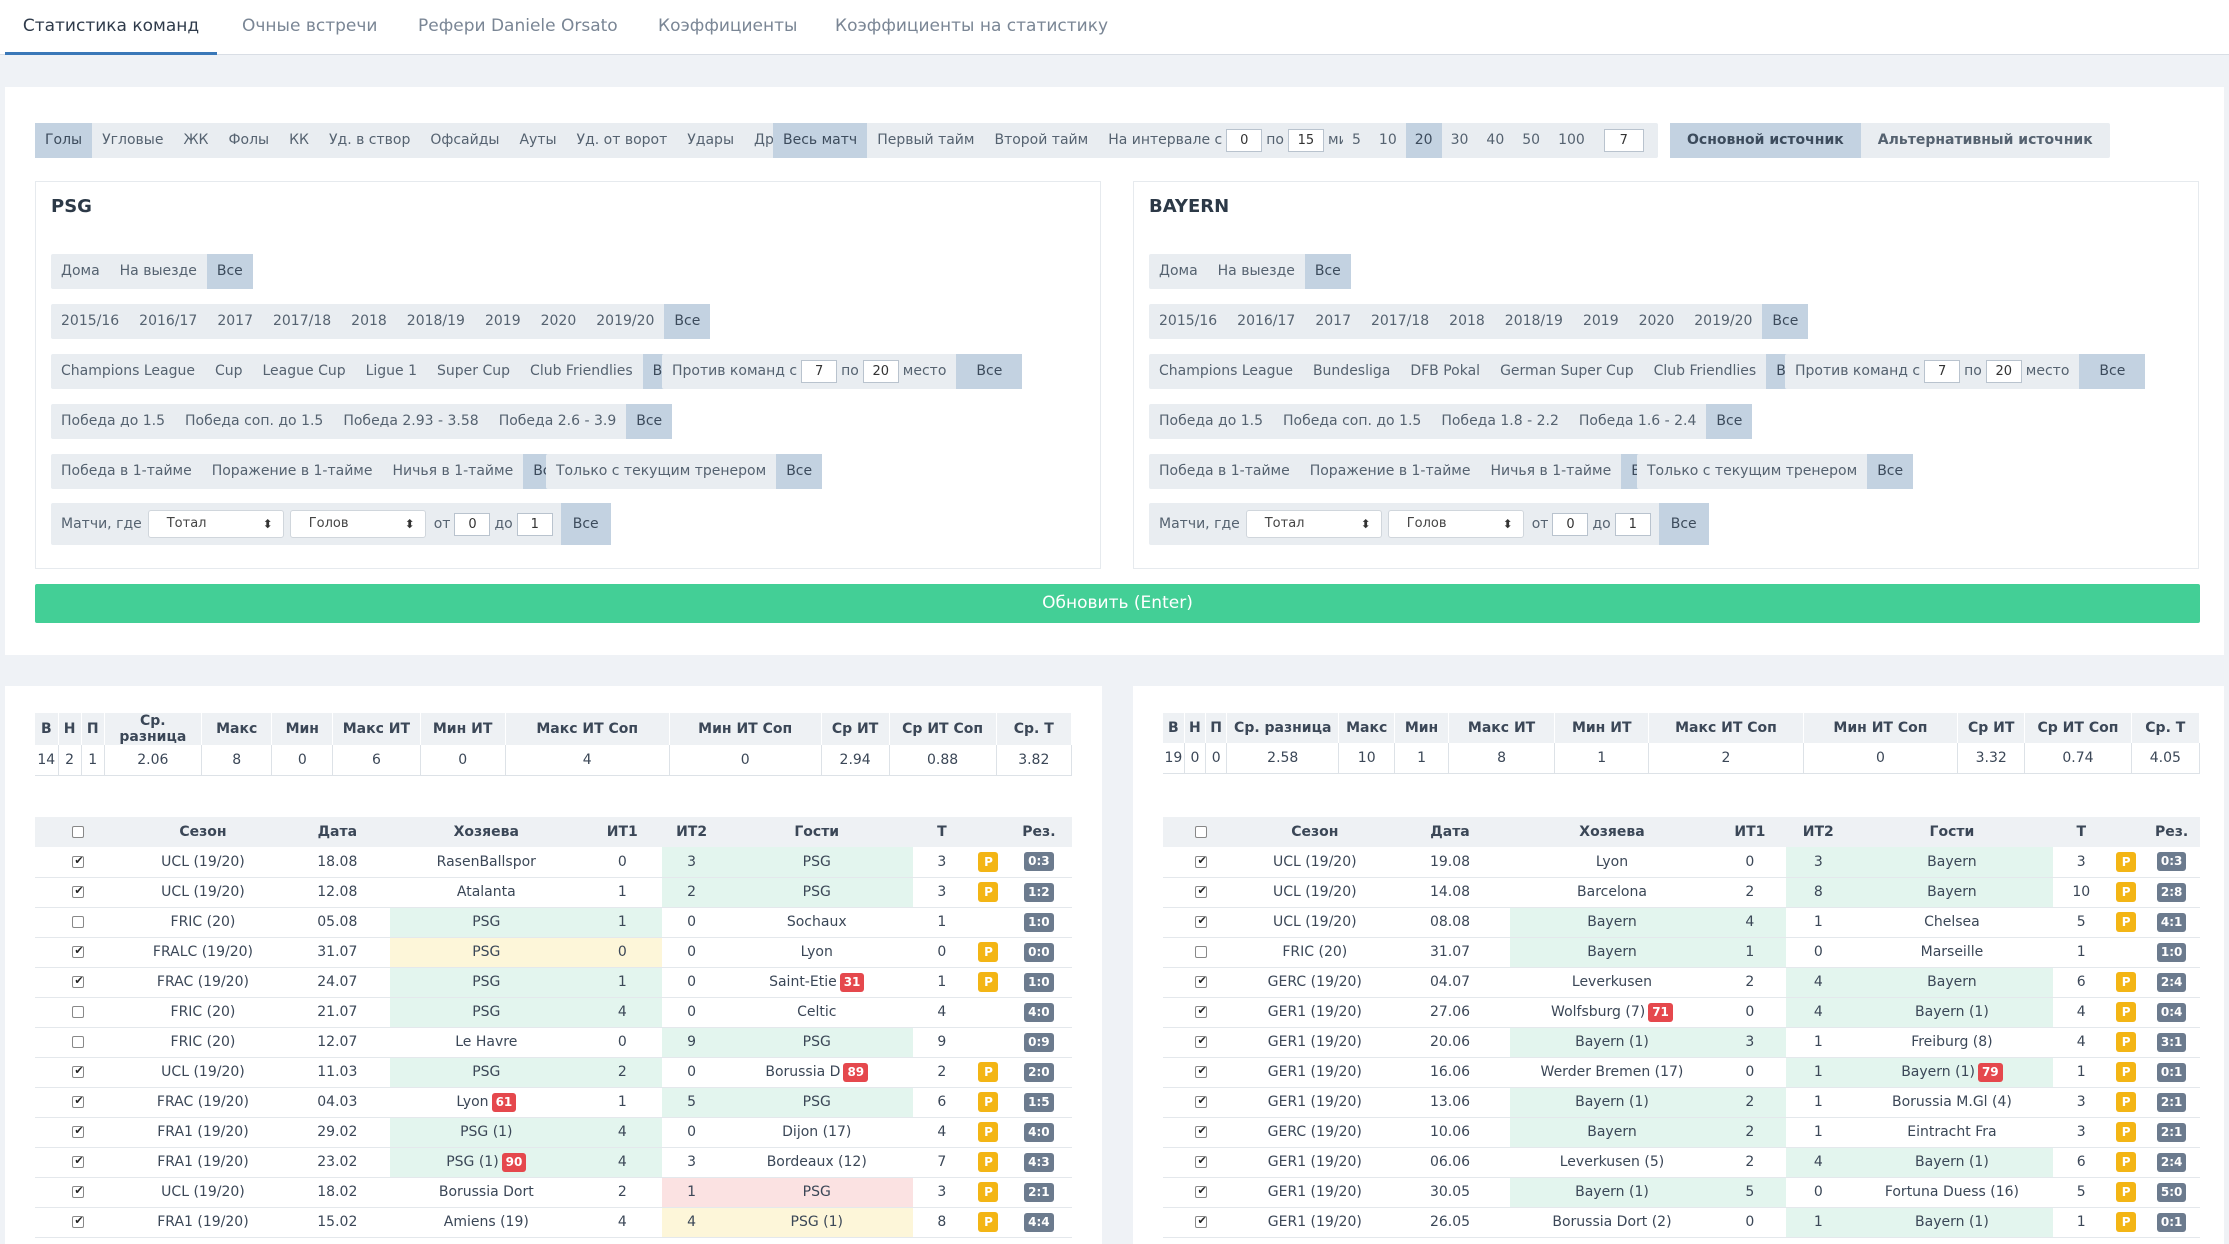 The height and width of the screenshot is (1244, 2229). What do you see at coordinates (687, 321) in the screenshot?
I see `season-filter-item: Все` at bounding box center [687, 321].